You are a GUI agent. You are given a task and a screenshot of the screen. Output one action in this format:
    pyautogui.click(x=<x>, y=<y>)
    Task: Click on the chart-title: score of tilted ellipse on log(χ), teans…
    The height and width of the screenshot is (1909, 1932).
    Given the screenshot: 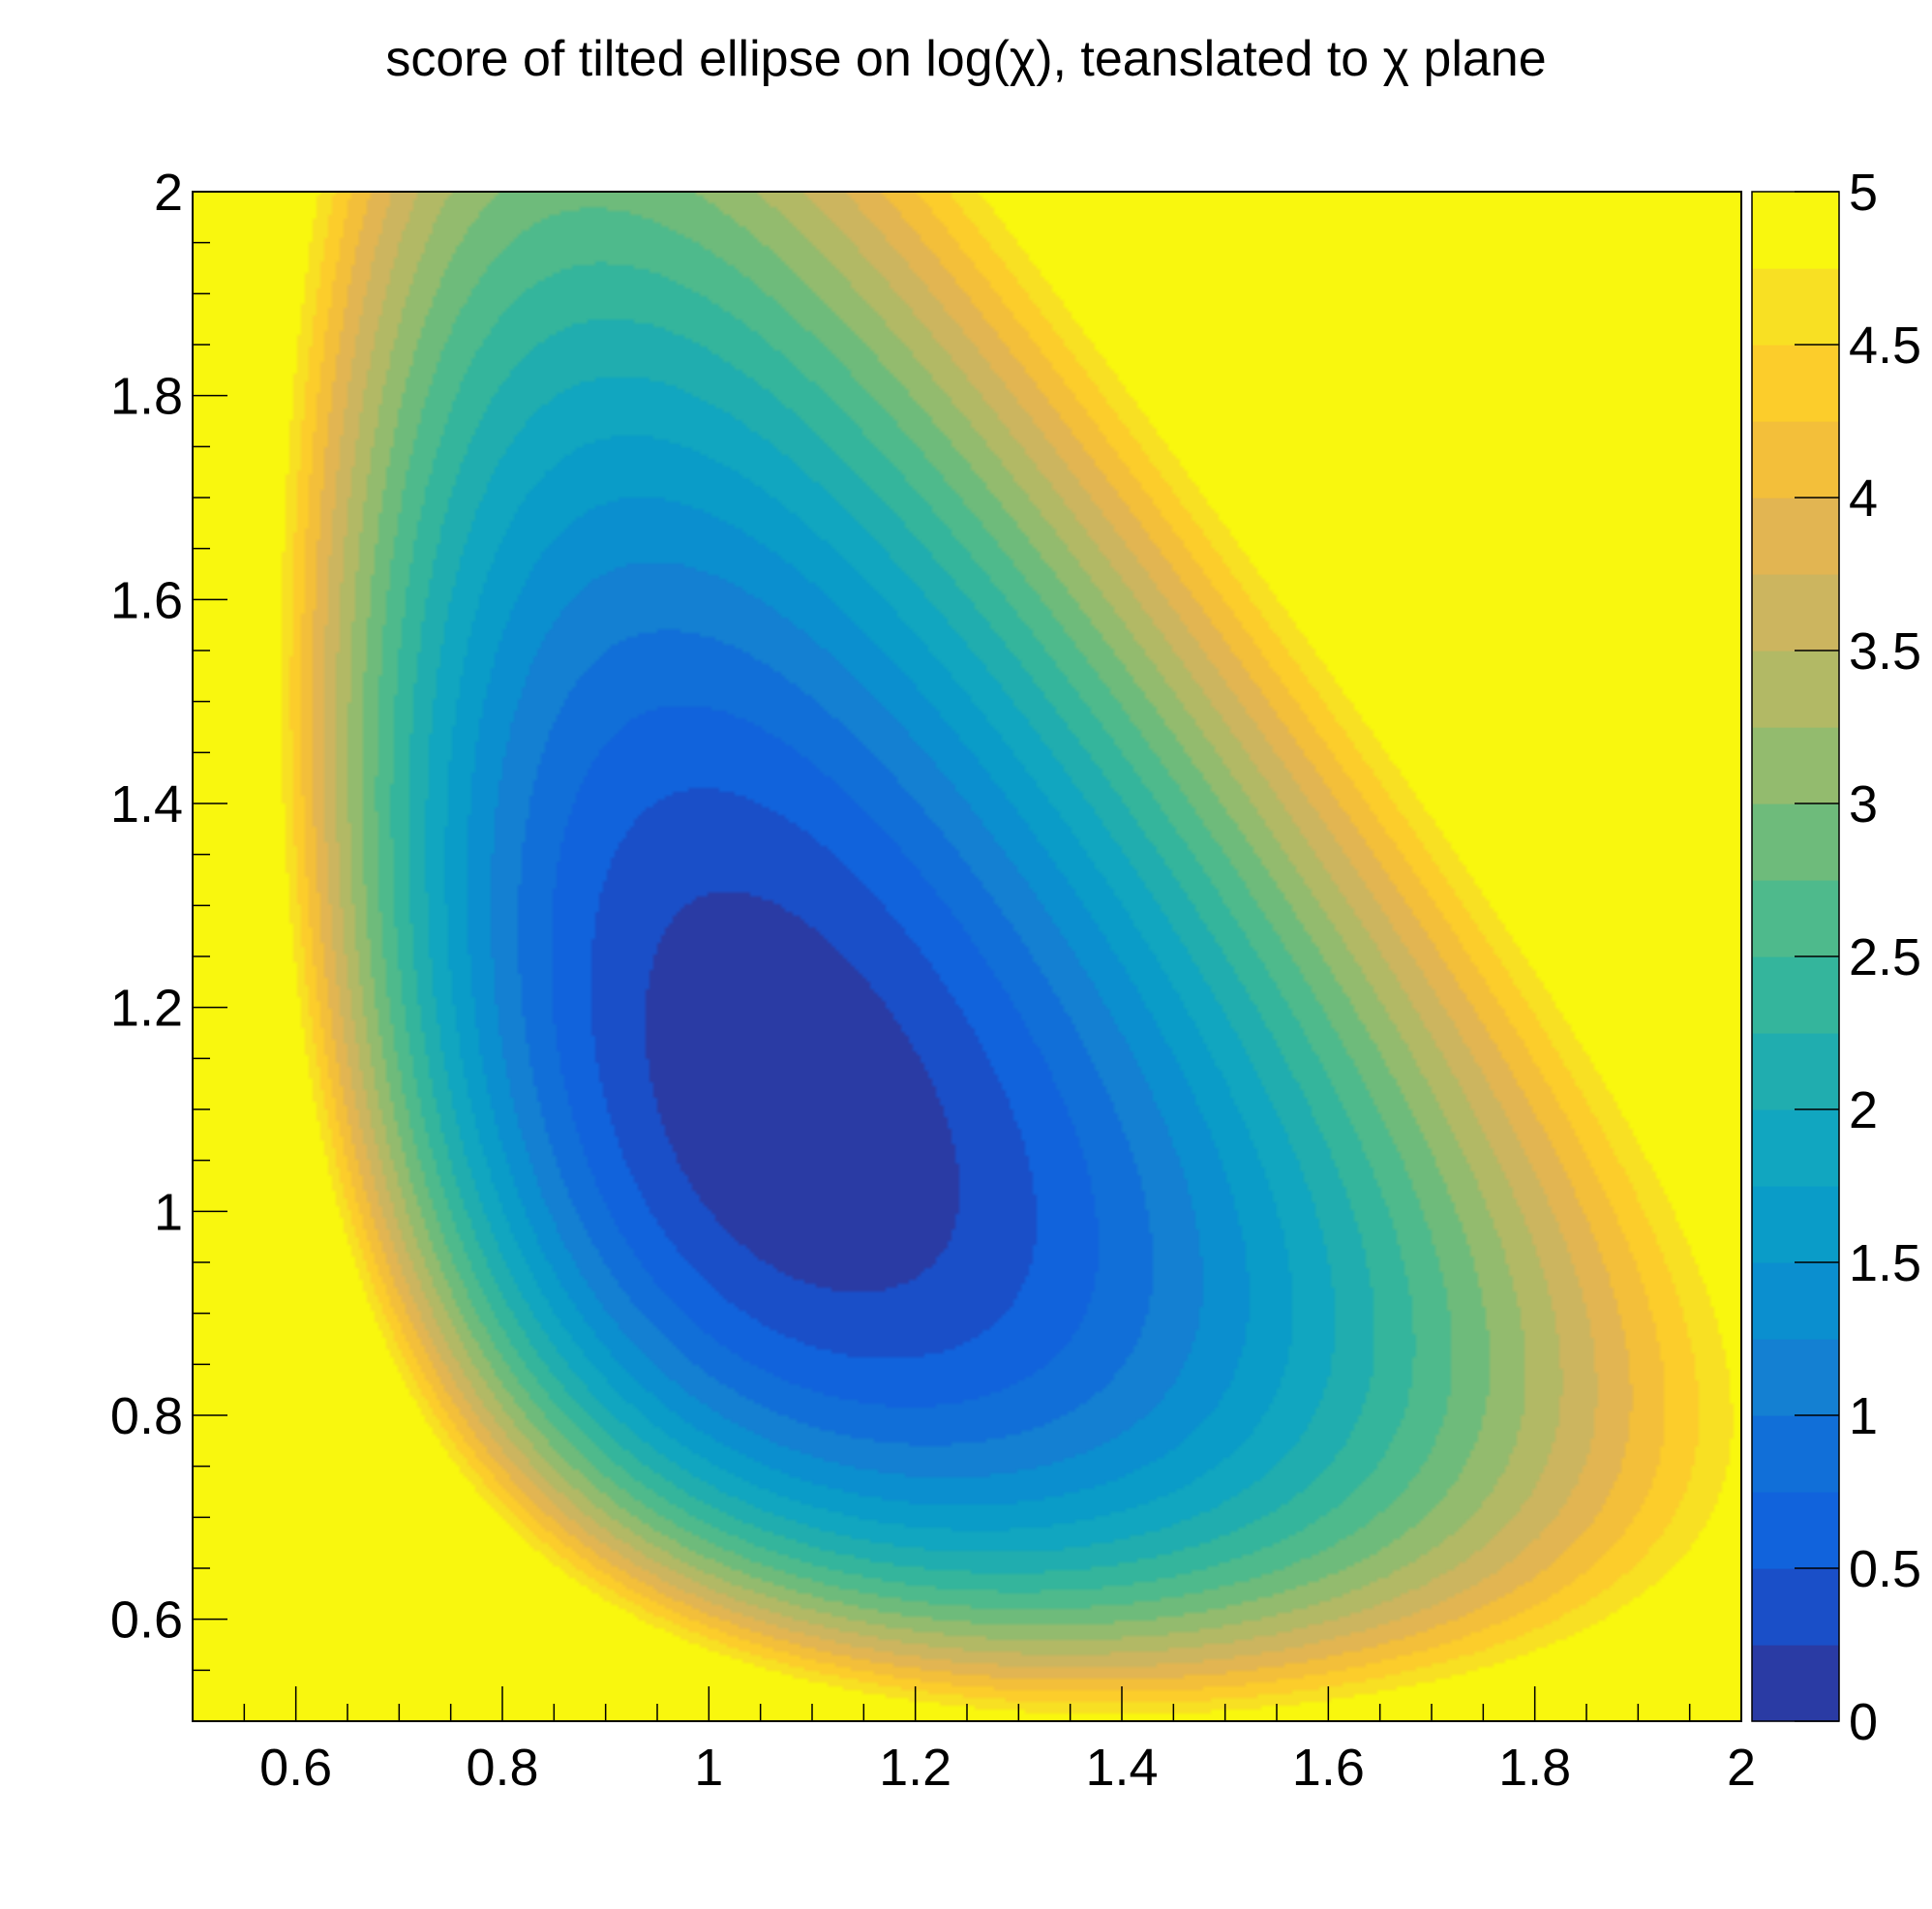 What is the action you would take?
    pyautogui.click(x=965, y=59)
    